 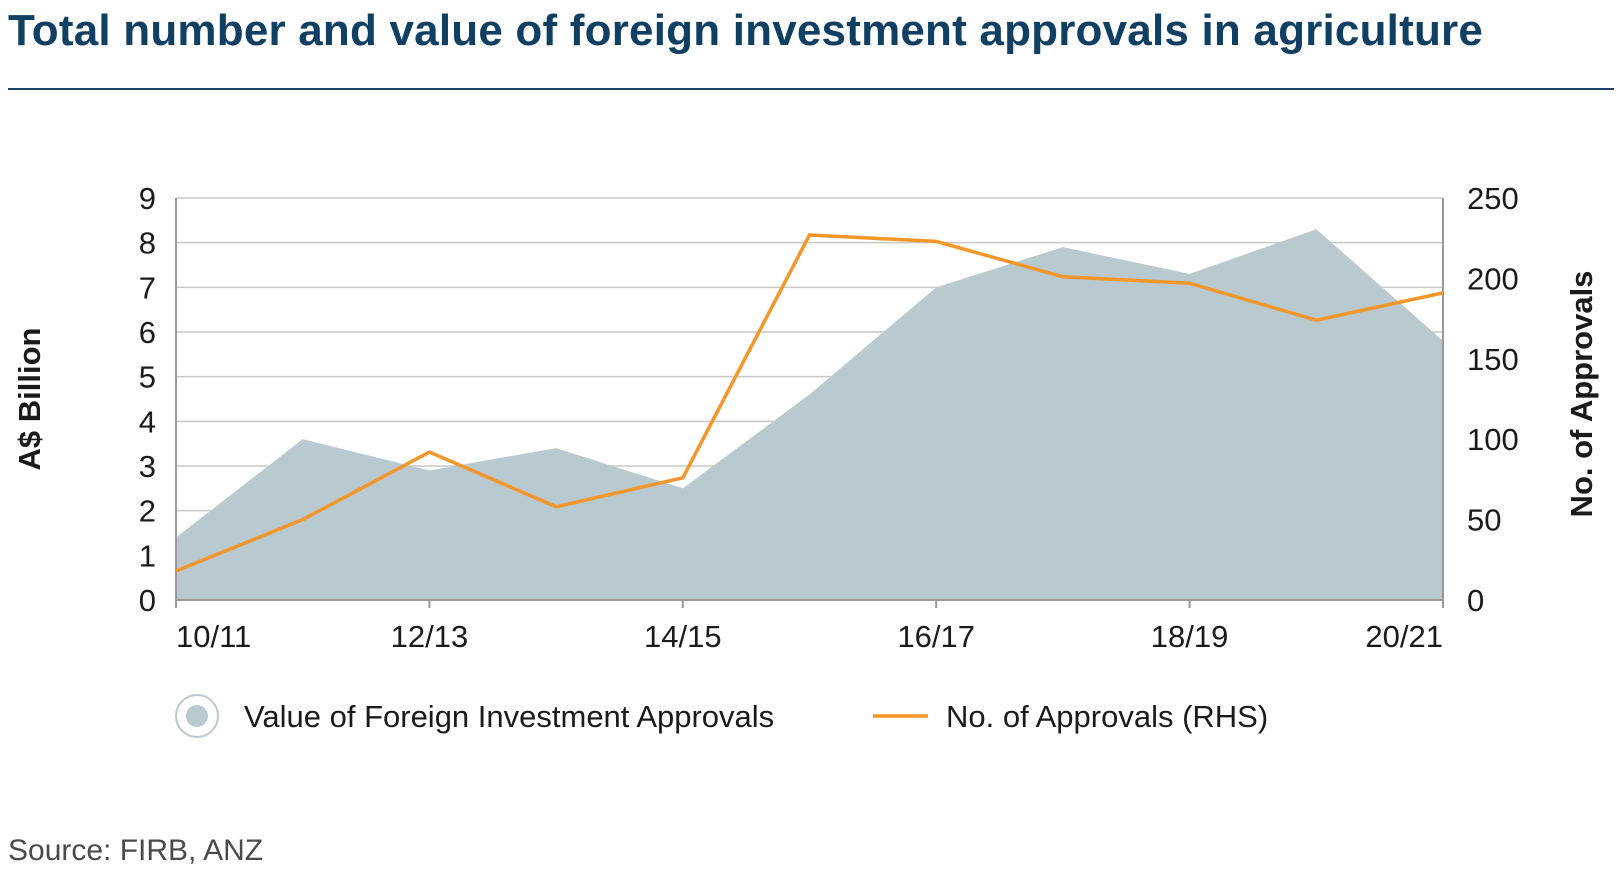 I want to click on y2-axis-title: No. of Approvals, so click(x=1581, y=394).